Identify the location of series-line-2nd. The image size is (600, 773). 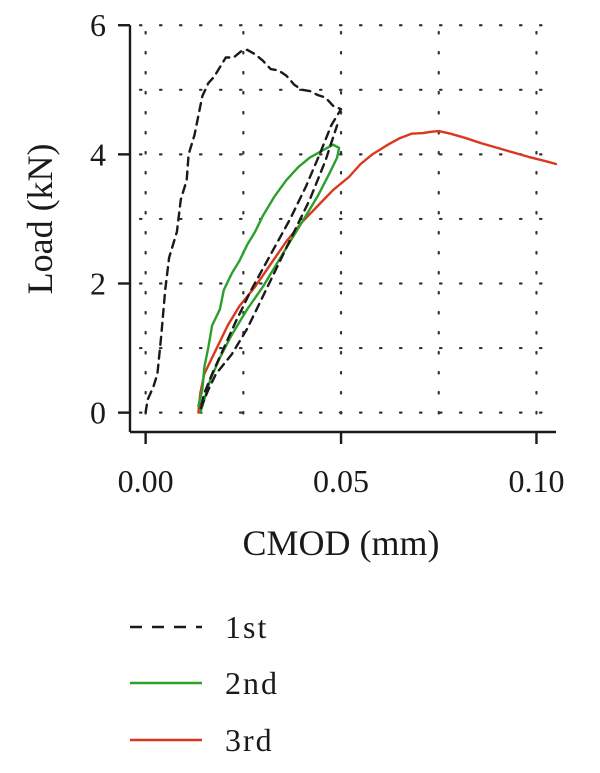
(269, 278).